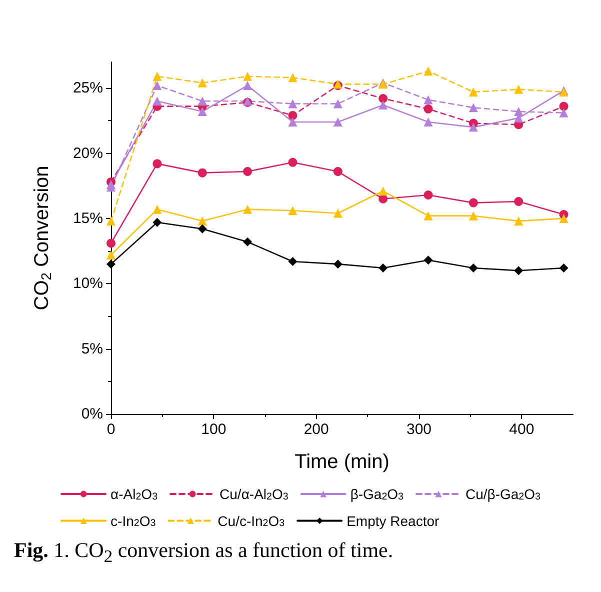 The width and height of the screenshot is (601, 592). What do you see at coordinates (87, 283) in the screenshot?
I see `y-tick-label: 10%` at bounding box center [87, 283].